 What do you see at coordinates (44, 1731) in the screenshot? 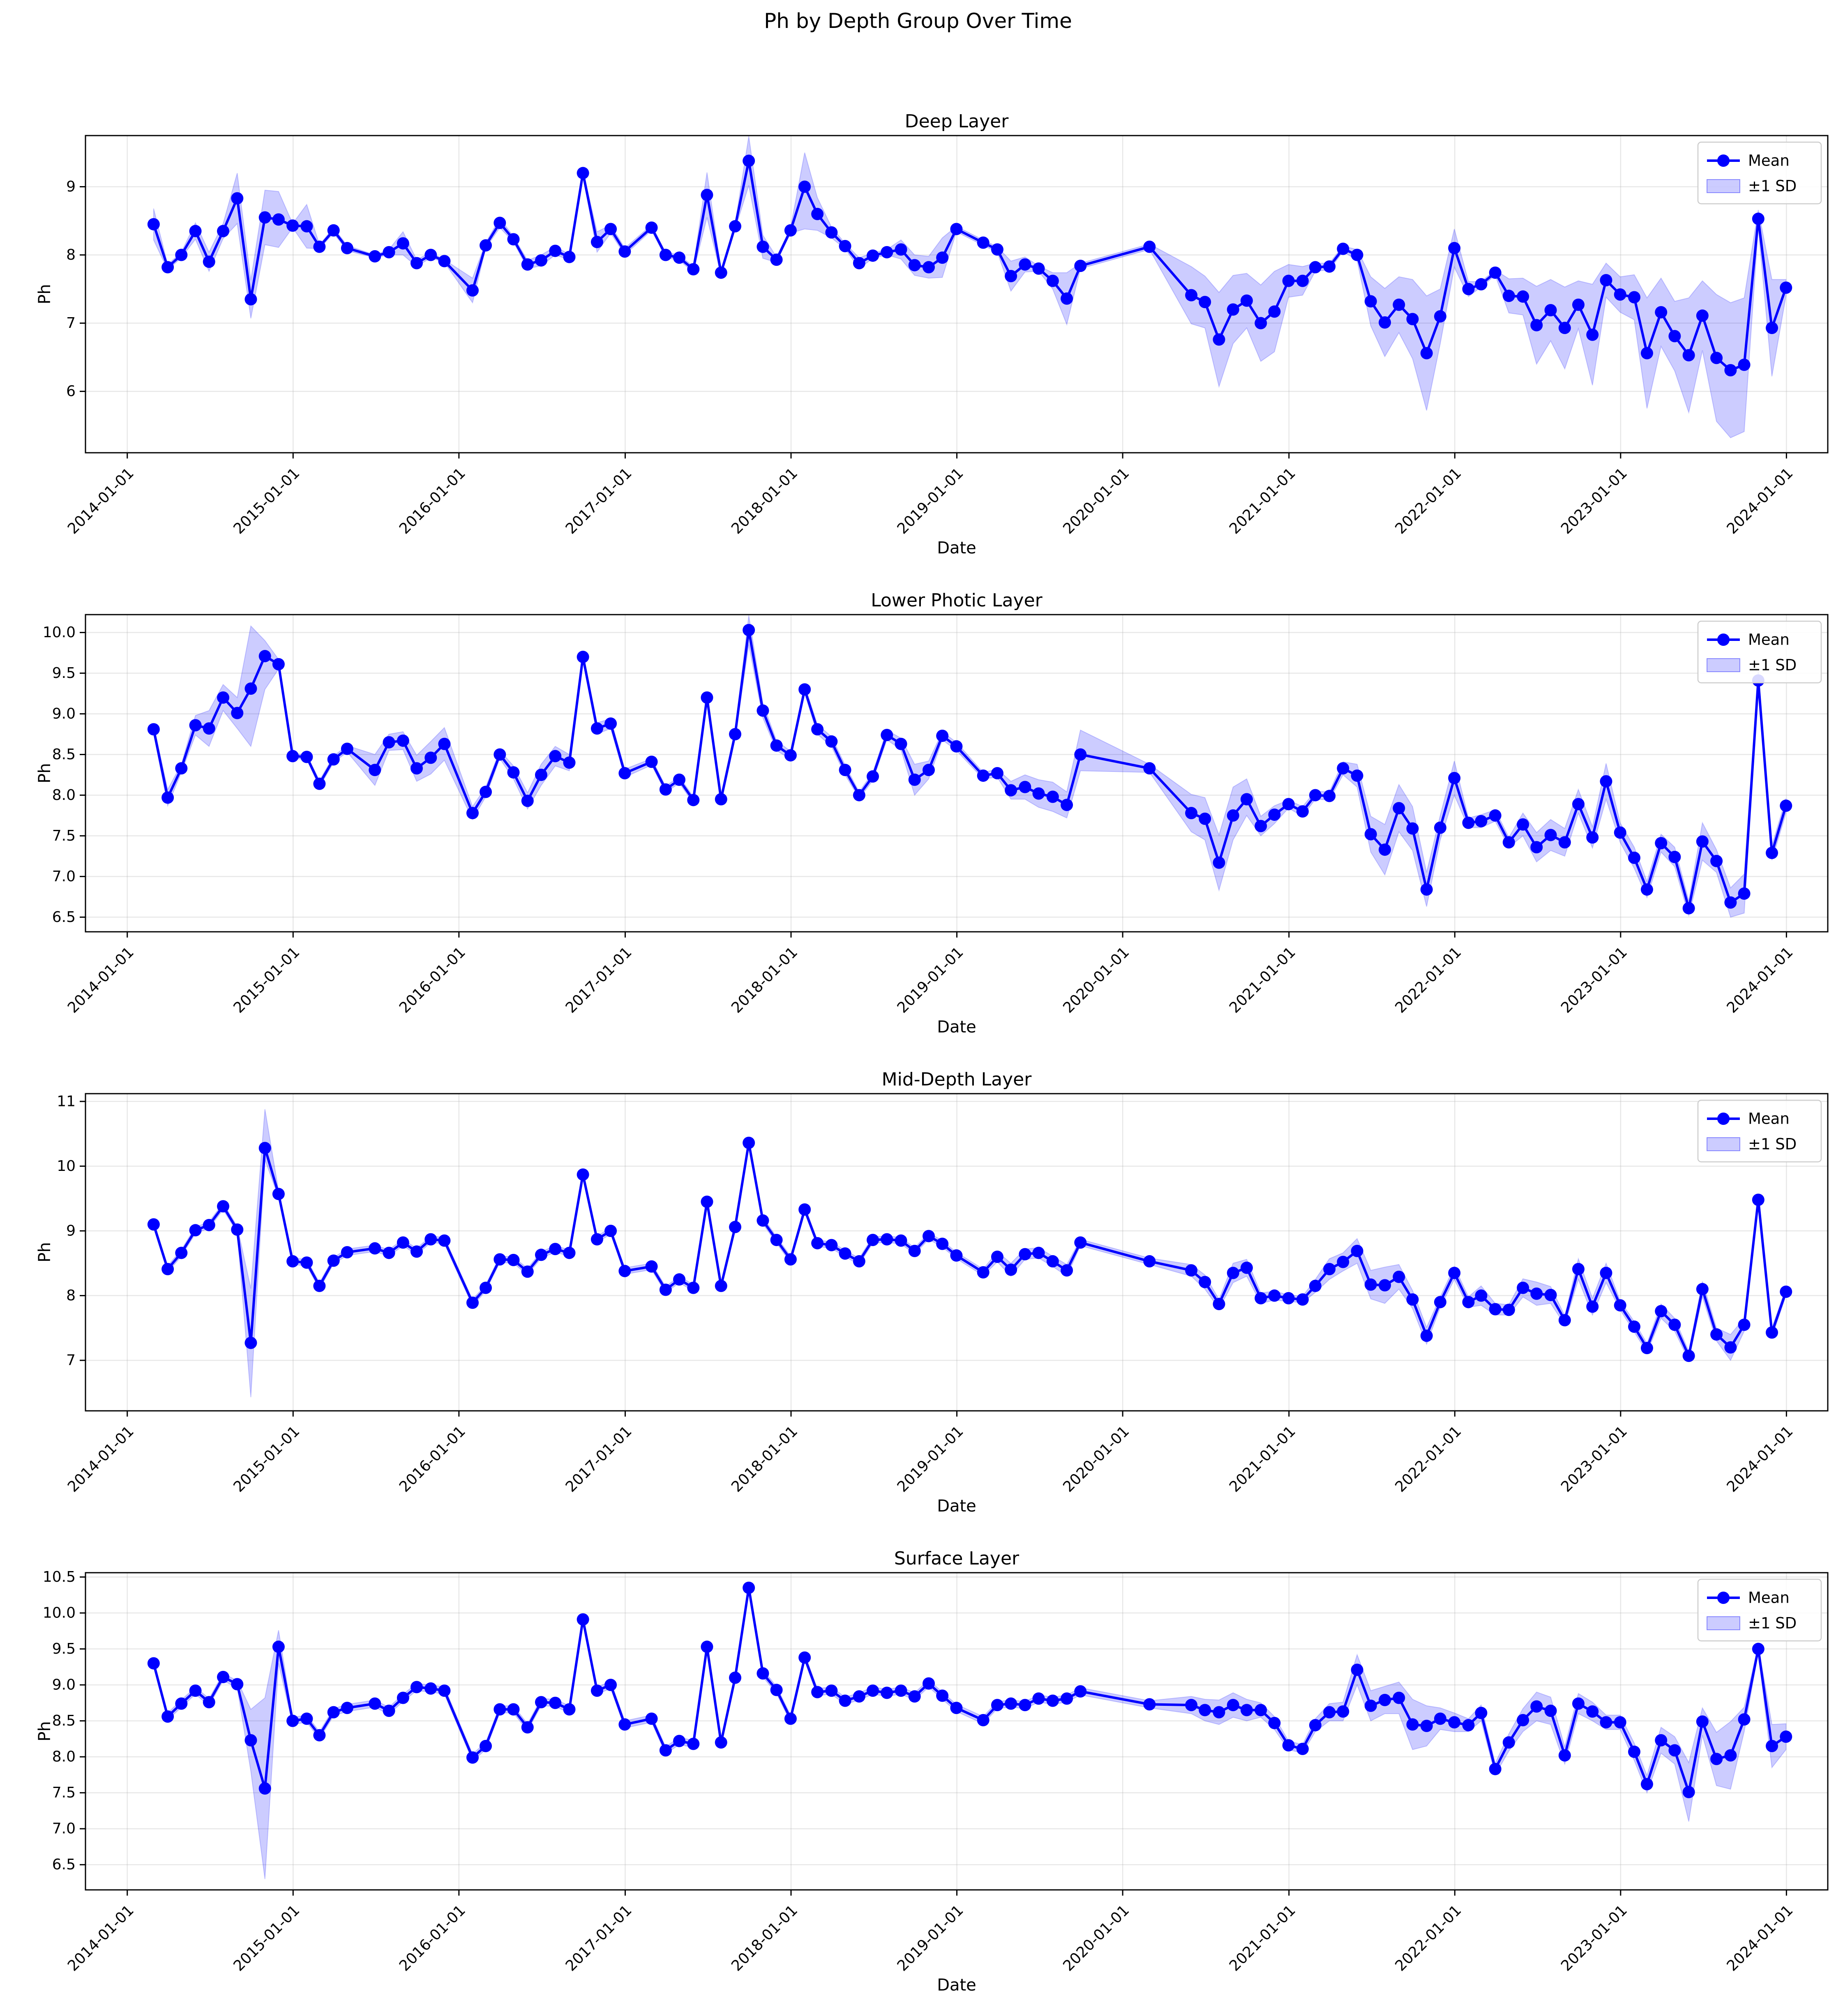
I see `y-axis-label: Ph` at bounding box center [44, 1731].